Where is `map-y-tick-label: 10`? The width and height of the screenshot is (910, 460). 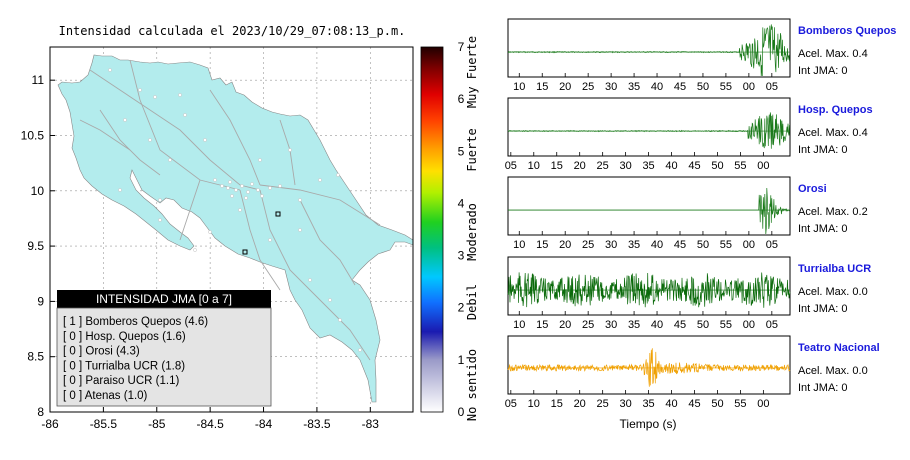
map-y-tick-label: 10 is located at coordinates (38, 191).